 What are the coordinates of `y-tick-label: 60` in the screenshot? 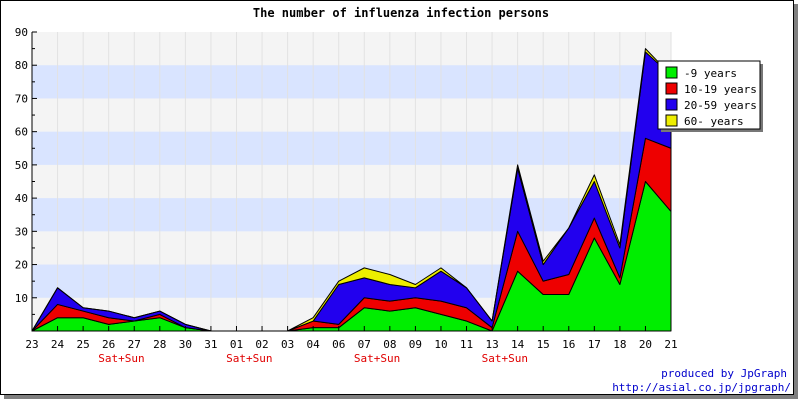 It's located at (21, 132).